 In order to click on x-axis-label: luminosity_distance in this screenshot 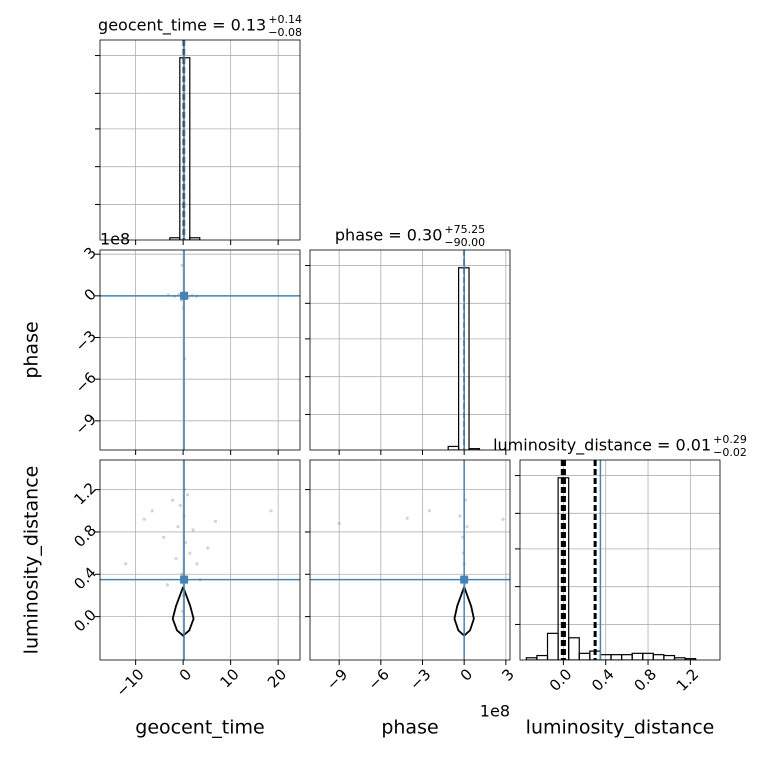, I will do `click(620, 728)`.